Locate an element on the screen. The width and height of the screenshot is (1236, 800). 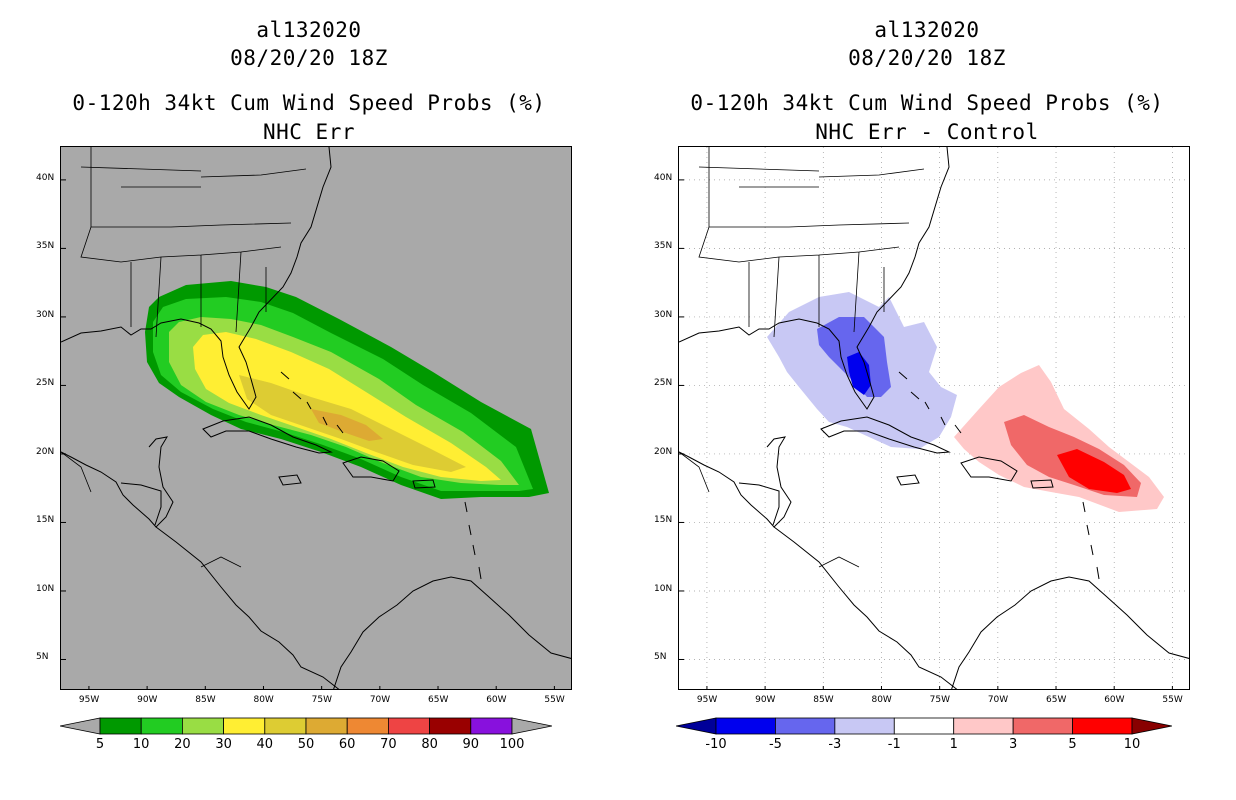
political-borders is located at coordinates (184, 357).